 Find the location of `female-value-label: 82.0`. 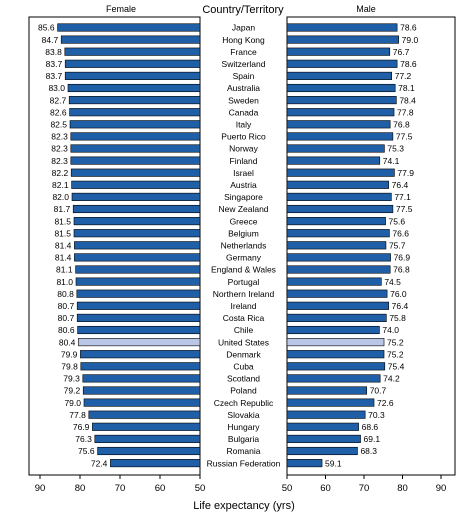

female-value-label: 82.0 is located at coordinates (60, 197).